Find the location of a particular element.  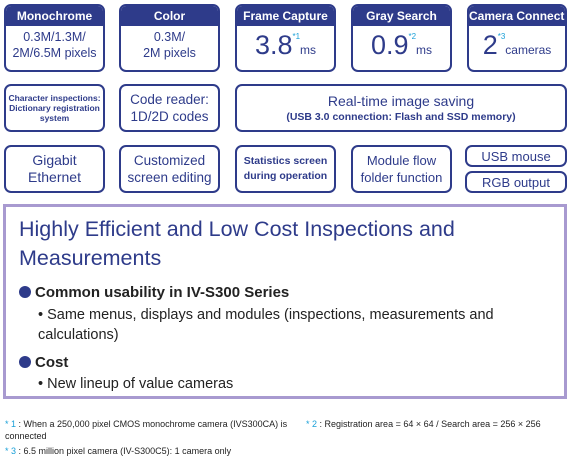

spec-camera-connection: Camera Connection 2*3 cameras is located at coordinates (517, 38).